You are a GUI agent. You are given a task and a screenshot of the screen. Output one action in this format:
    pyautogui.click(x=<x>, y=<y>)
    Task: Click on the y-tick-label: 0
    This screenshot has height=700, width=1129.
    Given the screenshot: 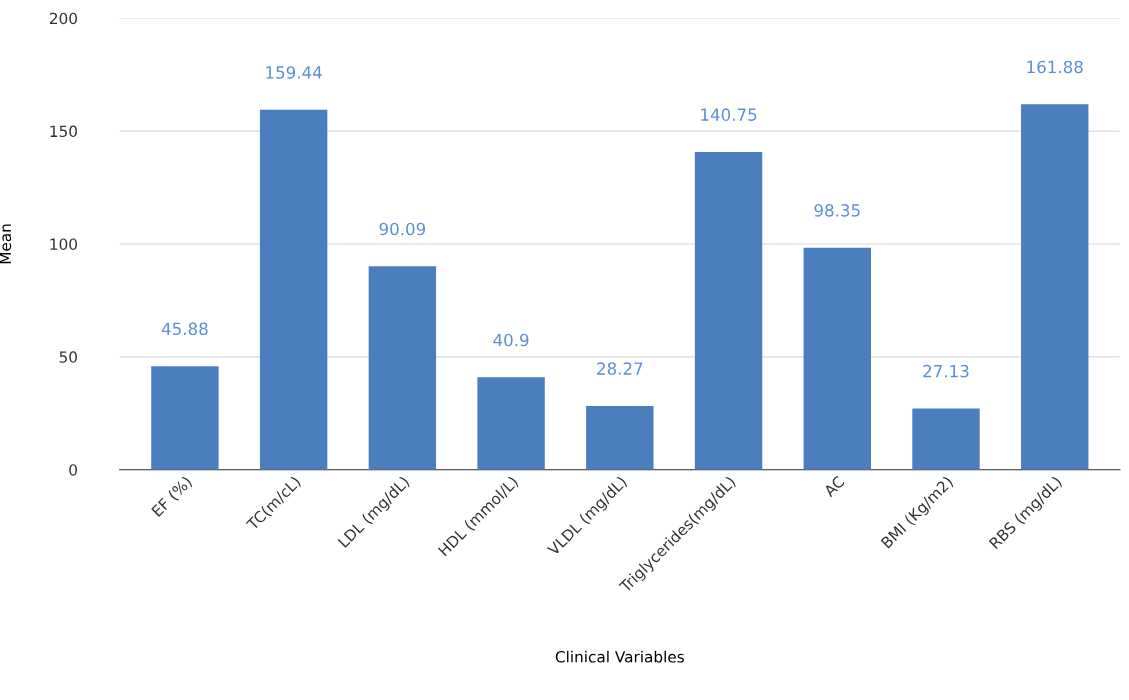 What is the action you would take?
    pyautogui.click(x=73, y=470)
    